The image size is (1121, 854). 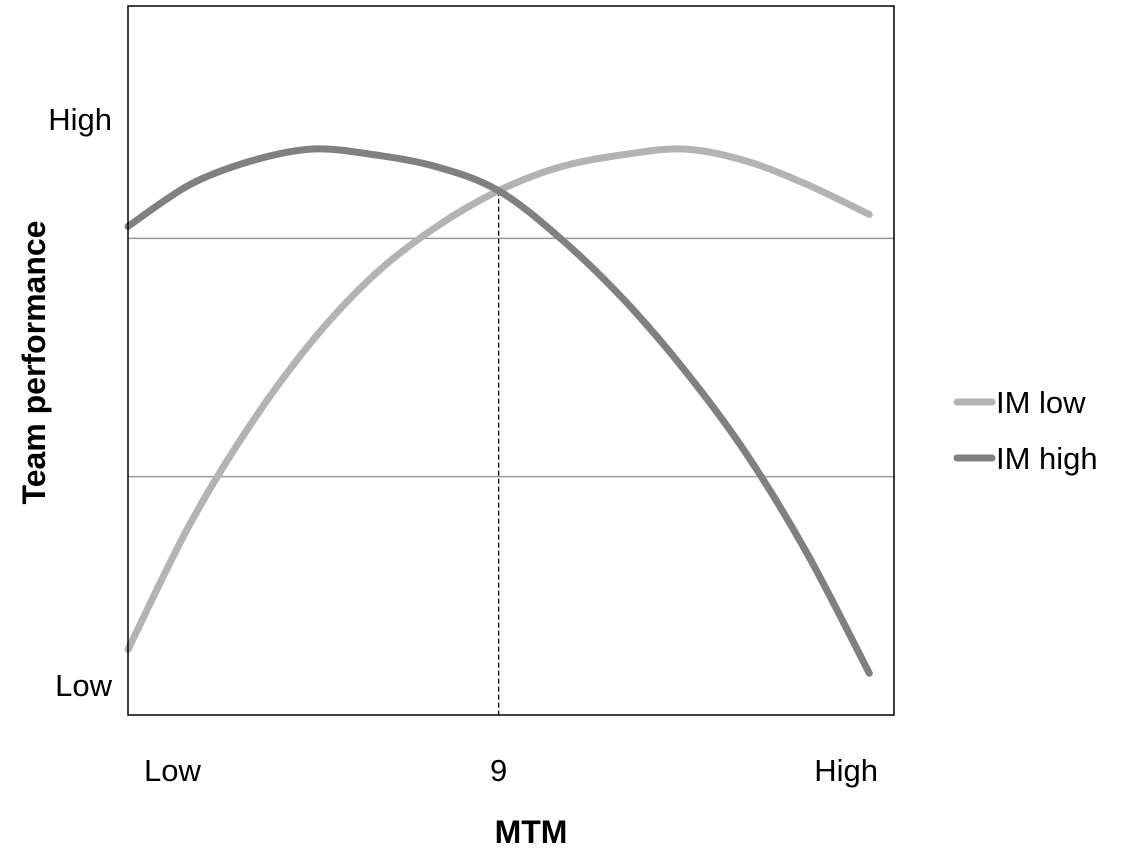 What do you see at coordinates (80, 119) in the screenshot?
I see `y-tick-label-1: High` at bounding box center [80, 119].